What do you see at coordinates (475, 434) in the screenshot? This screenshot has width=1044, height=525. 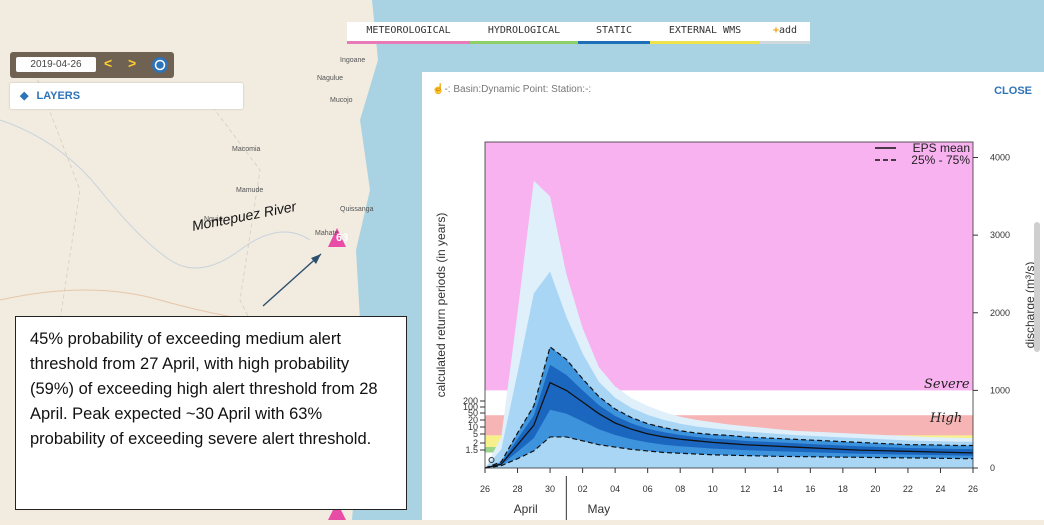 I see `left-axis-tick-label: 5` at bounding box center [475, 434].